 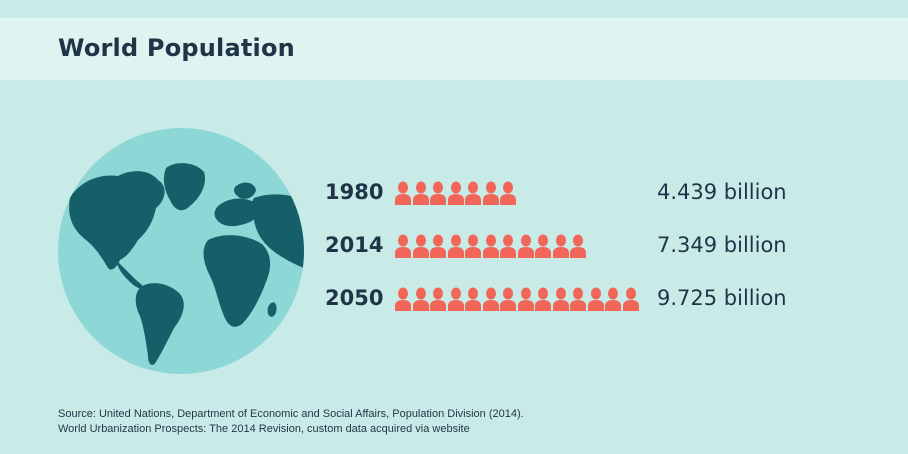 I want to click on title-band: World Population, so click(x=454, y=49).